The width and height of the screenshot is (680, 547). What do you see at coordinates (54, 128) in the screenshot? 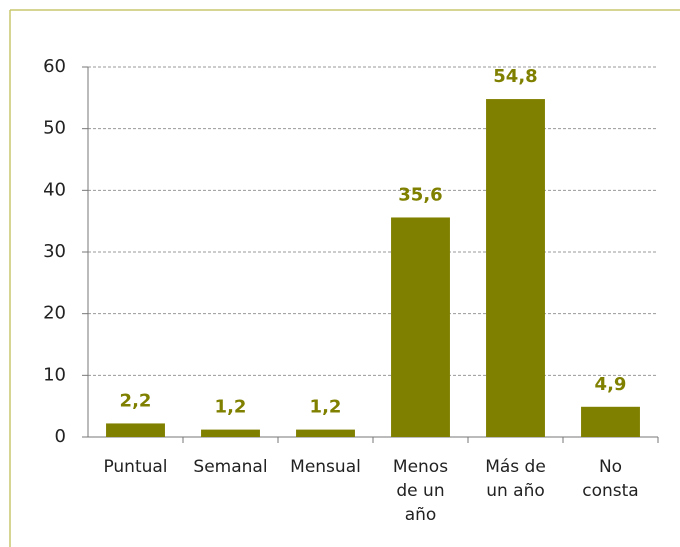
I see `y-tick-label: 50` at bounding box center [54, 128].